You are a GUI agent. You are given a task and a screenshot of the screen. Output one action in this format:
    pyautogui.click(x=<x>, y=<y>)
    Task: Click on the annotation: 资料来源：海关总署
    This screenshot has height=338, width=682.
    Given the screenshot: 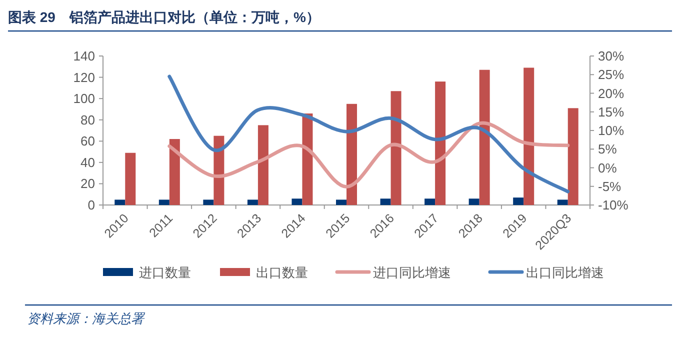 What is the action you would take?
    pyautogui.click(x=85, y=318)
    